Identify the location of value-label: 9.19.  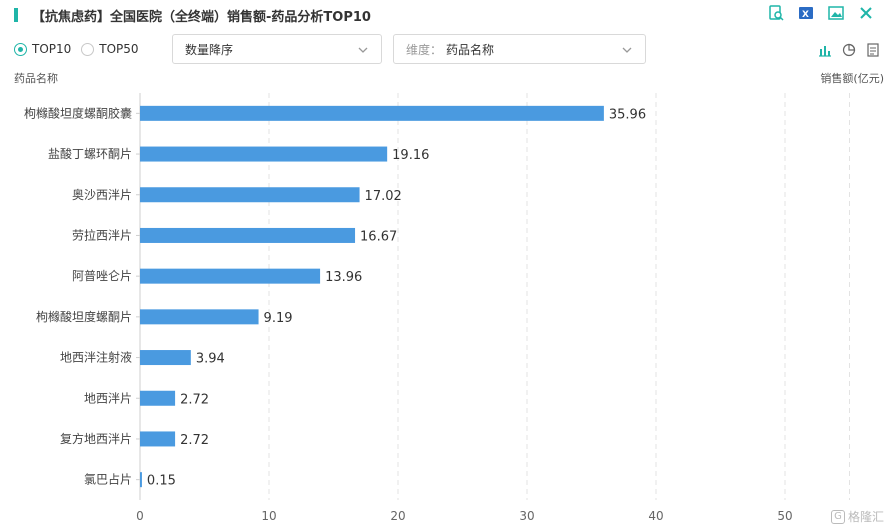
(278, 318).